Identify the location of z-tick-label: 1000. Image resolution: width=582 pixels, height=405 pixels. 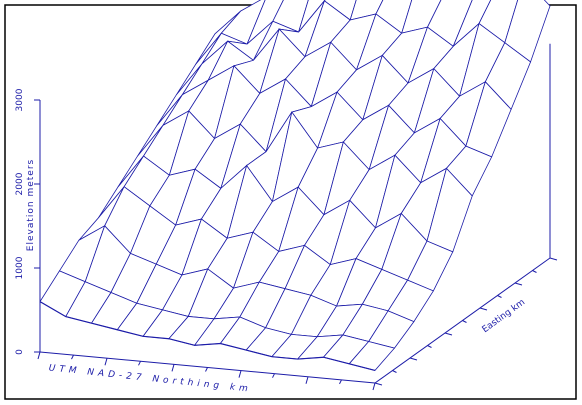
(20, 267).